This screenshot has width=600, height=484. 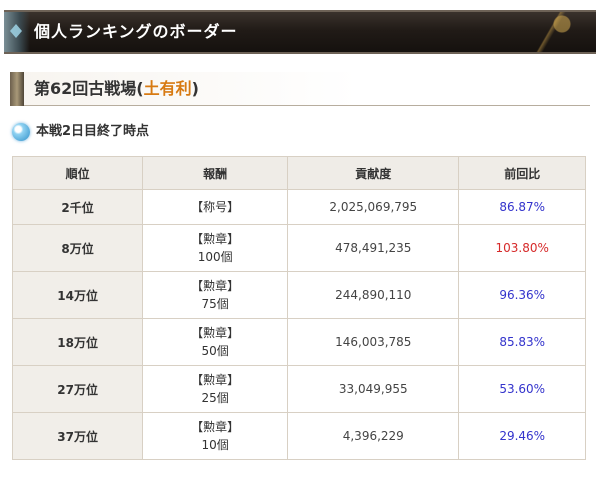 What do you see at coordinates (373, 295) in the screenshot?
I see `score-cell: 244,890,110` at bounding box center [373, 295].